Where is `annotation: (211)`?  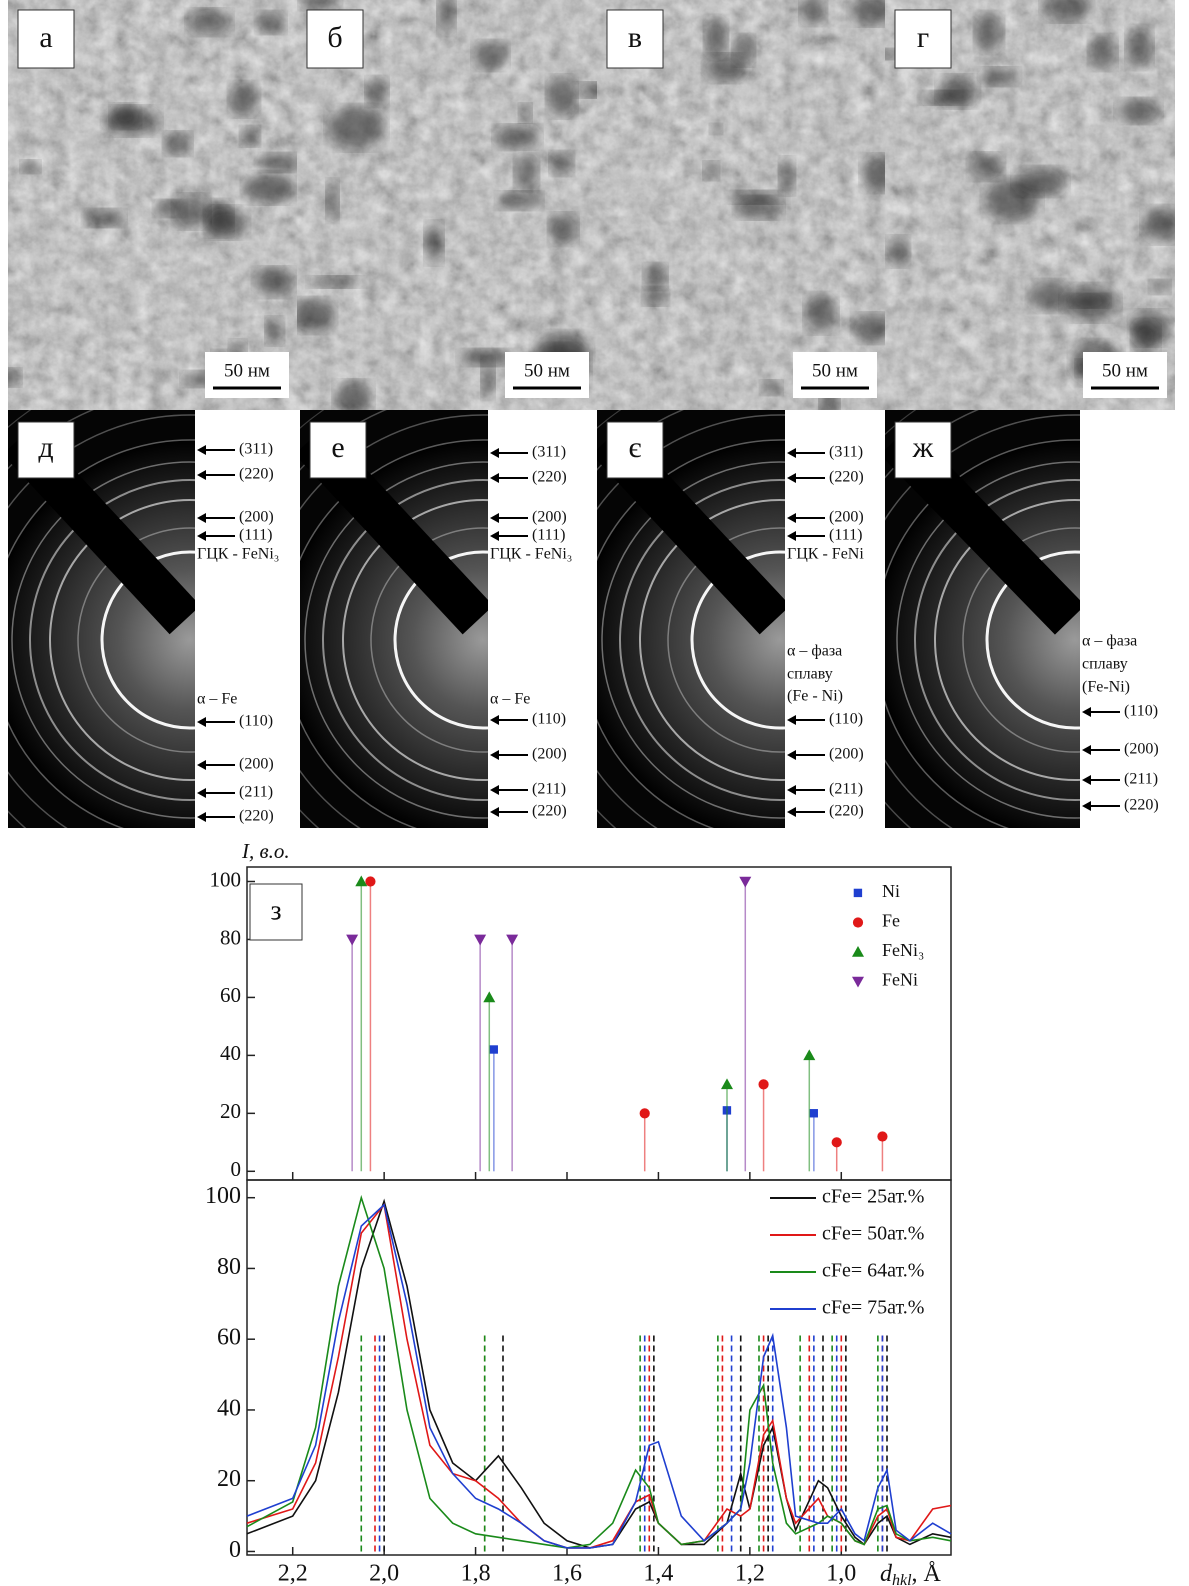
annotation: (211) is located at coordinates (846, 789).